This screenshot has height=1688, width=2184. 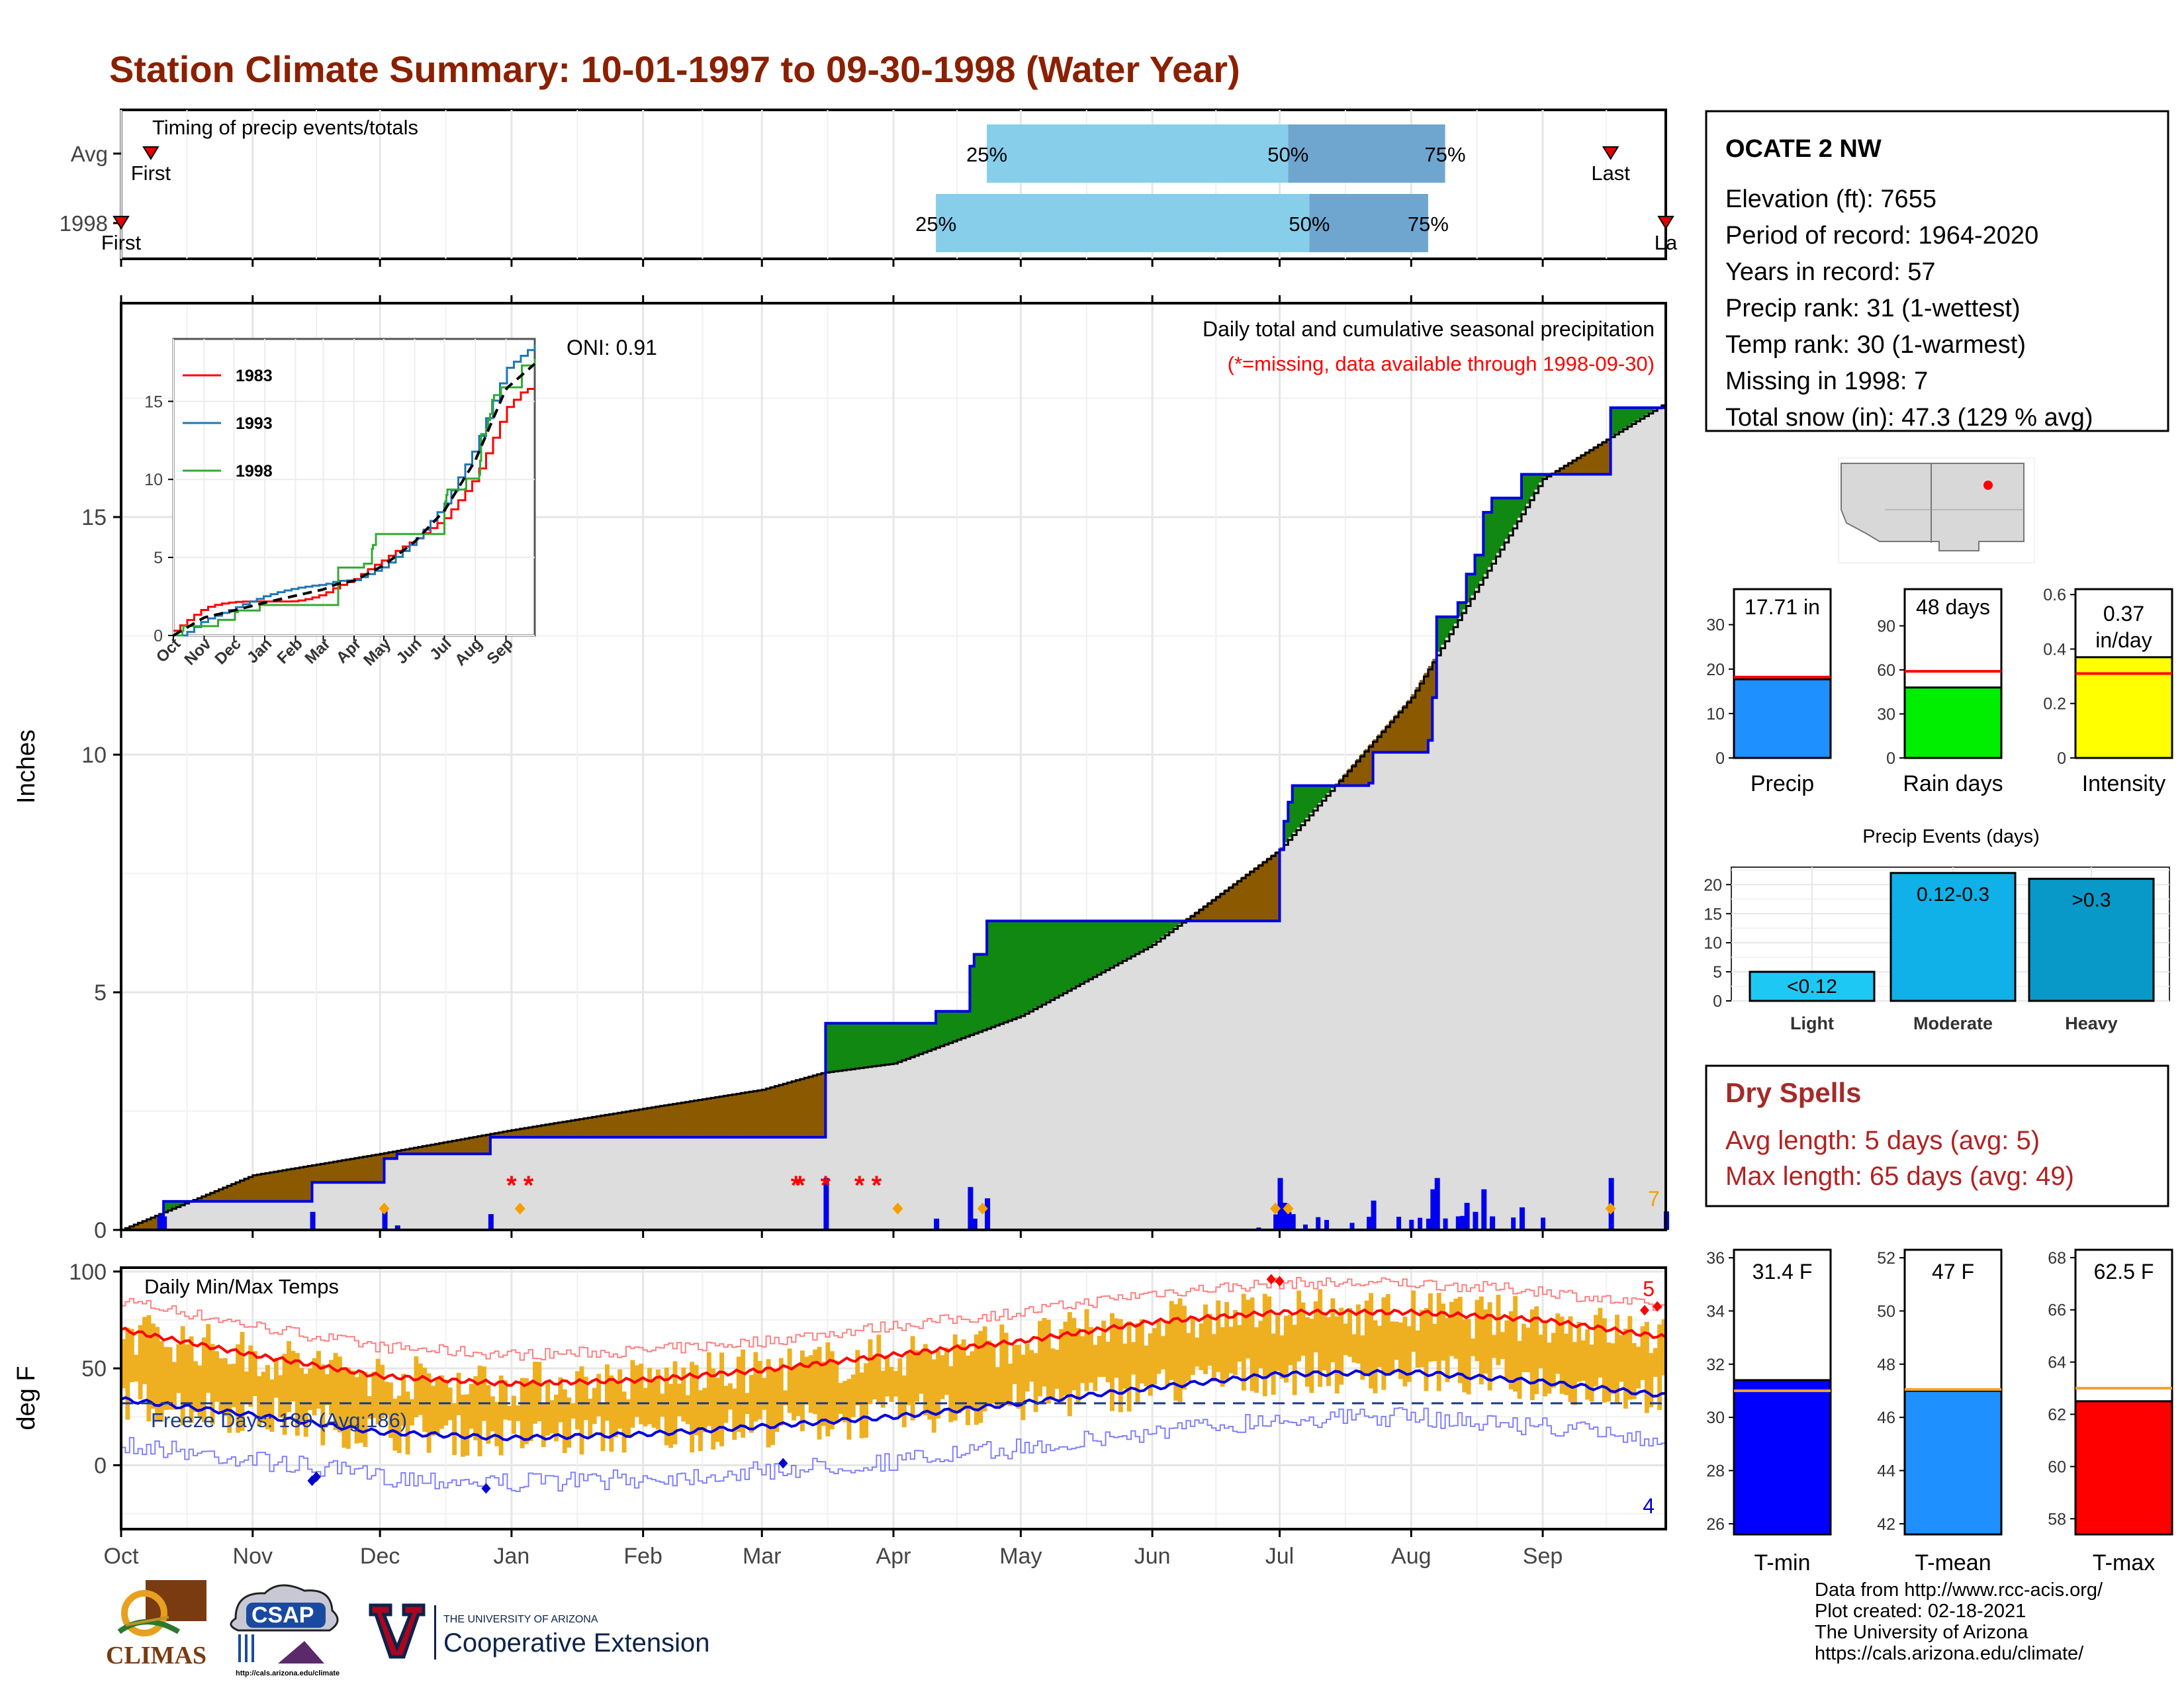 I want to click on summary-bar-label: Rain days, so click(x=1953, y=783).